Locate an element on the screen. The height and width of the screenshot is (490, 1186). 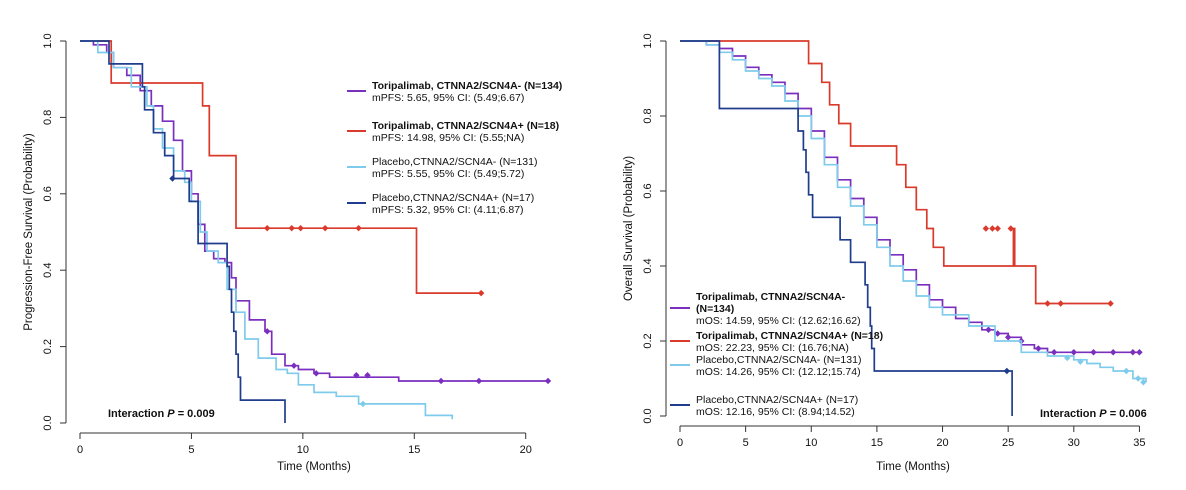
legend-name-line2: (N=134) is located at coordinates (715, 309).